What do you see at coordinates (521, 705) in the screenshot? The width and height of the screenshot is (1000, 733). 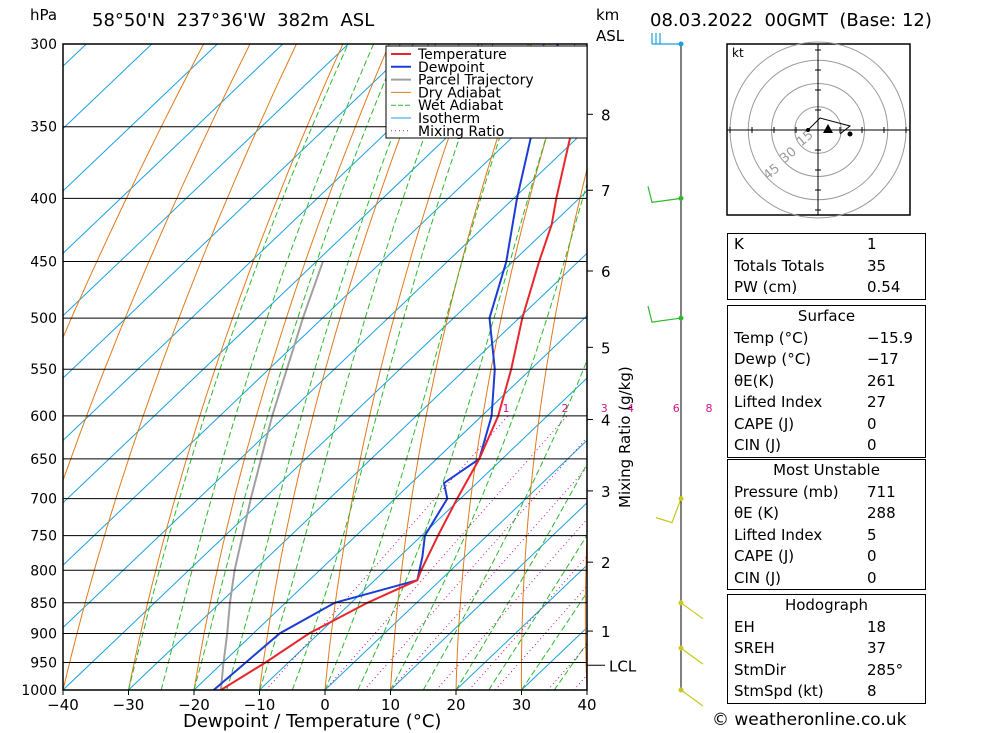 I see `x-tick-label: 30` at bounding box center [521, 705].